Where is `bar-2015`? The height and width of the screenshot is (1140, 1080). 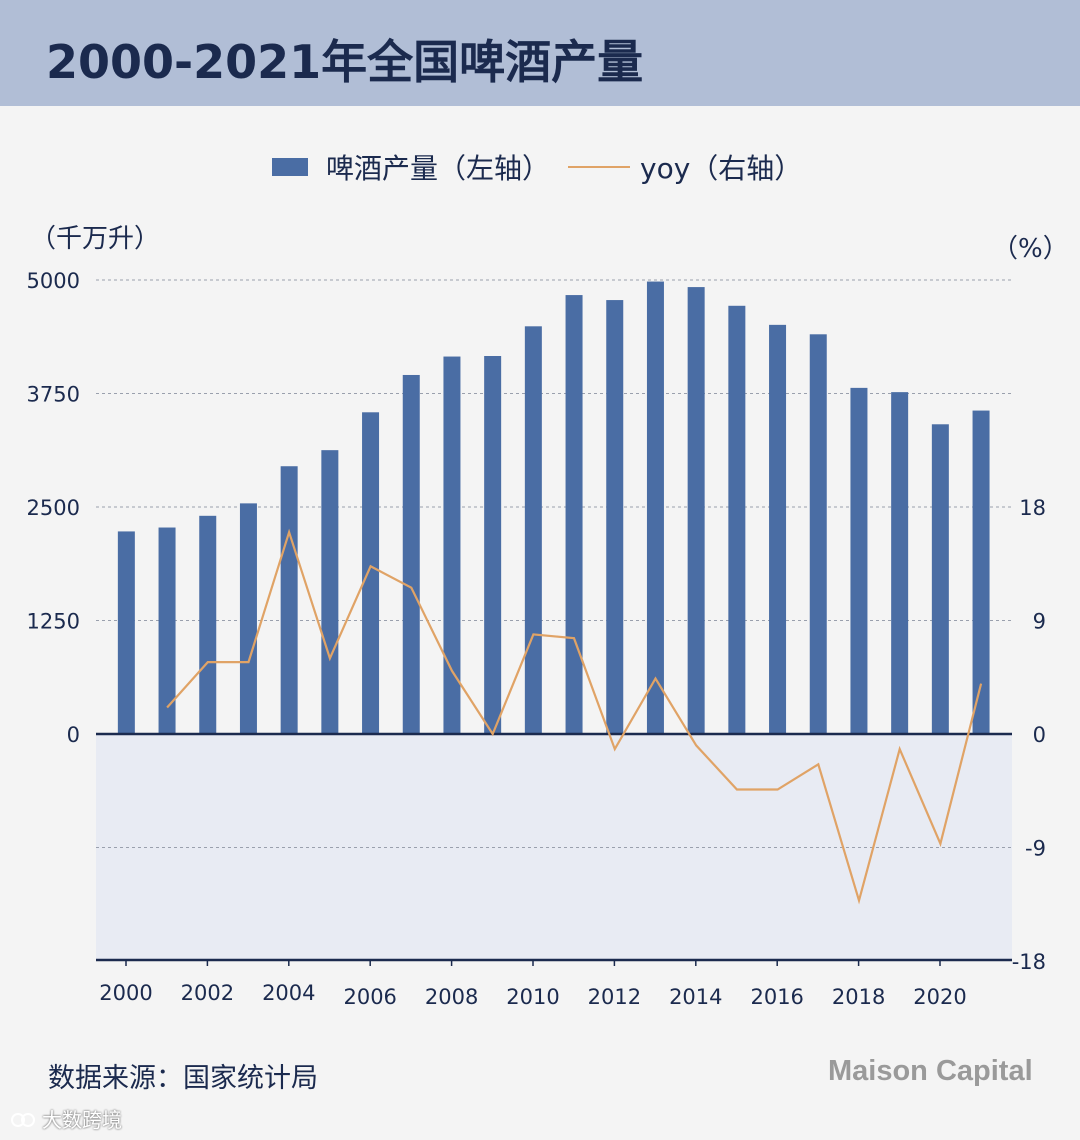 bar-2015 is located at coordinates (737, 519).